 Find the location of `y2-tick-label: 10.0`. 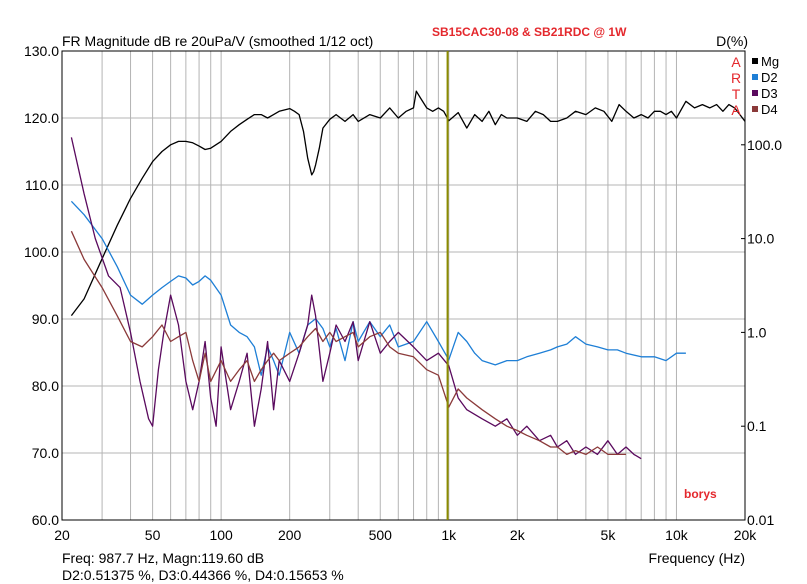

y2-tick-label: 10.0 is located at coordinates (760, 239).